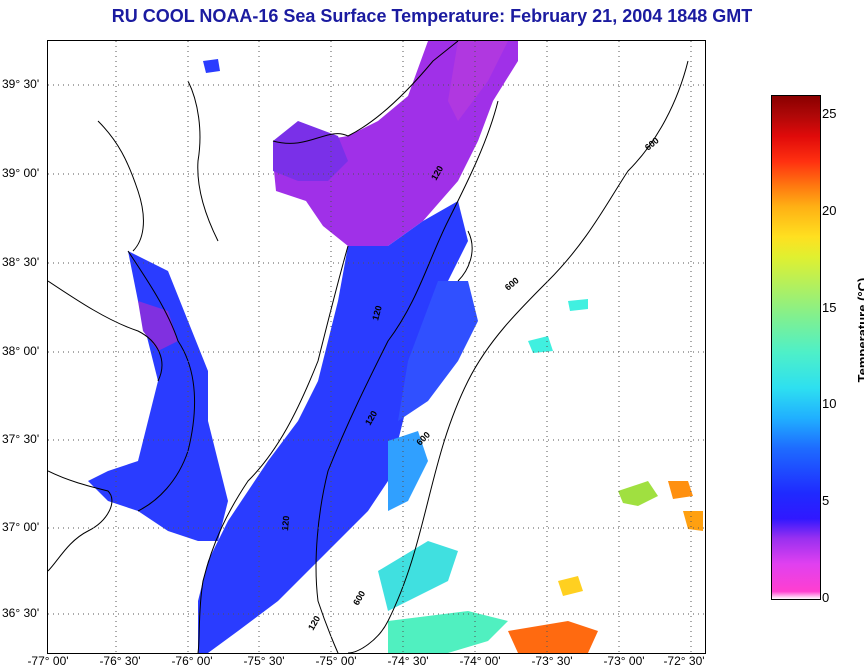 The image size is (864, 672). Describe the element at coordinates (829, 113) in the screenshot. I see `colorbar-tick-25: 25` at that location.